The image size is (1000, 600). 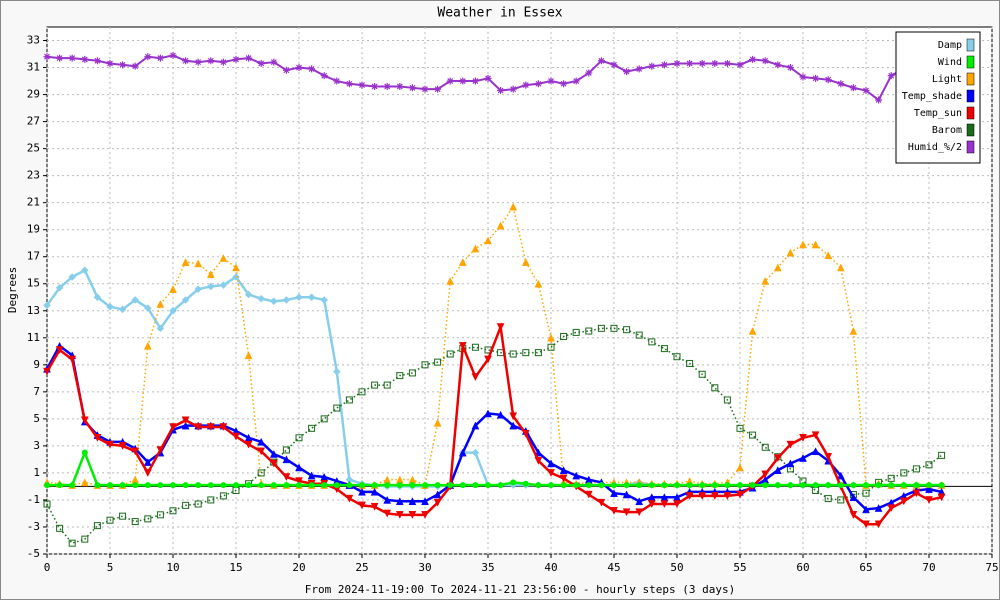 I want to click on y-tick-label: 1, so click(x=36, y=472).